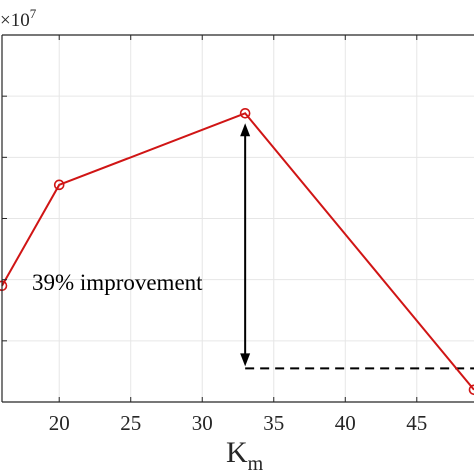 The width and height of the screenshot is (474, 474). Describe the element at coordinates (245, 455) in the screenshot. I see `x-axis-title: Km` at that location.